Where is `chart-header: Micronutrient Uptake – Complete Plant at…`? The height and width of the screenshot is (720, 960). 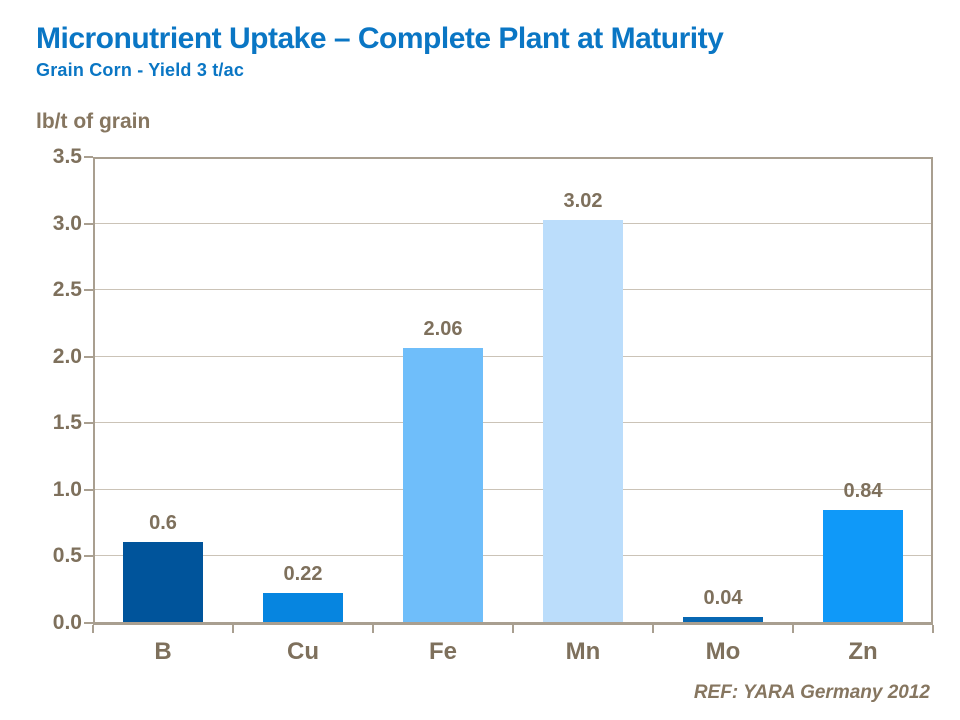
chart-header: Micronutrient Uptake – Complete Plant at… is located at coordinates (380, 51).